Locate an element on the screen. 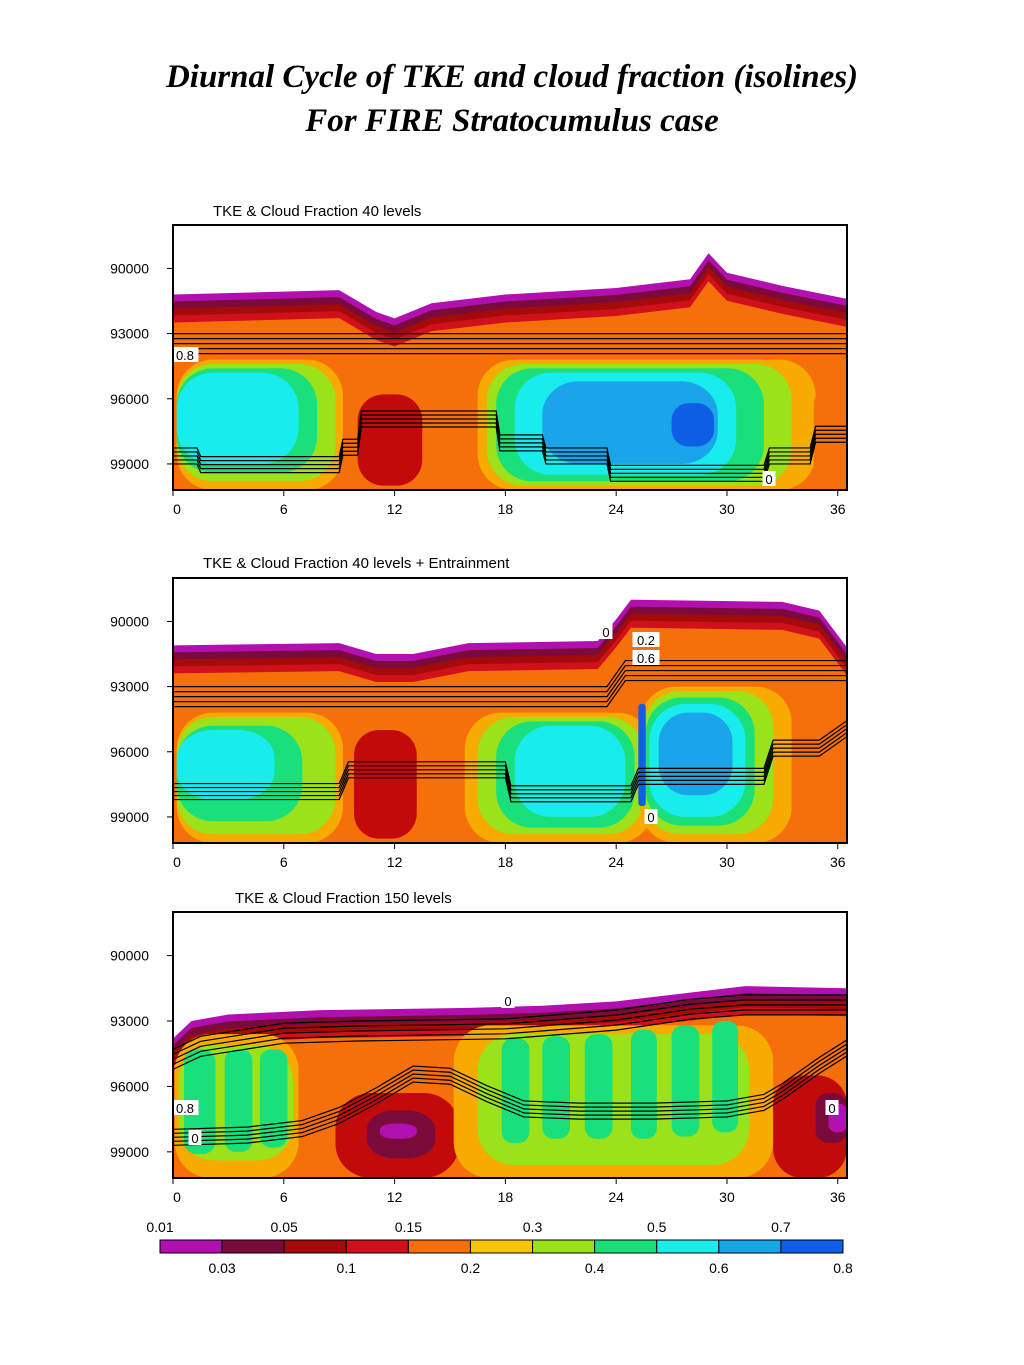 The height and width of the screenshot is (1365, 1024). colorbar-bottom-label: 0.6 is located at coordinates (719, 1268).